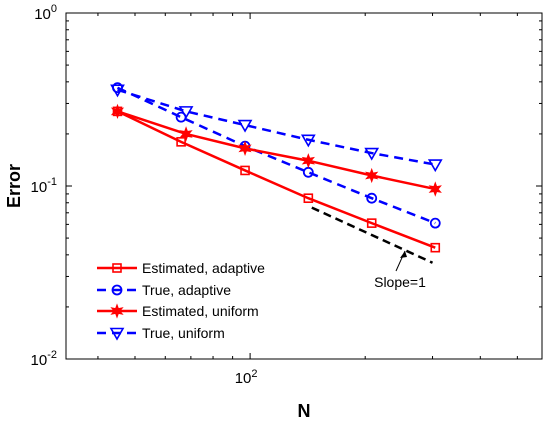 The width and height of the screenshot is (553, 426). I want to click on legend-label: True, adaptive, so click(186, 290).